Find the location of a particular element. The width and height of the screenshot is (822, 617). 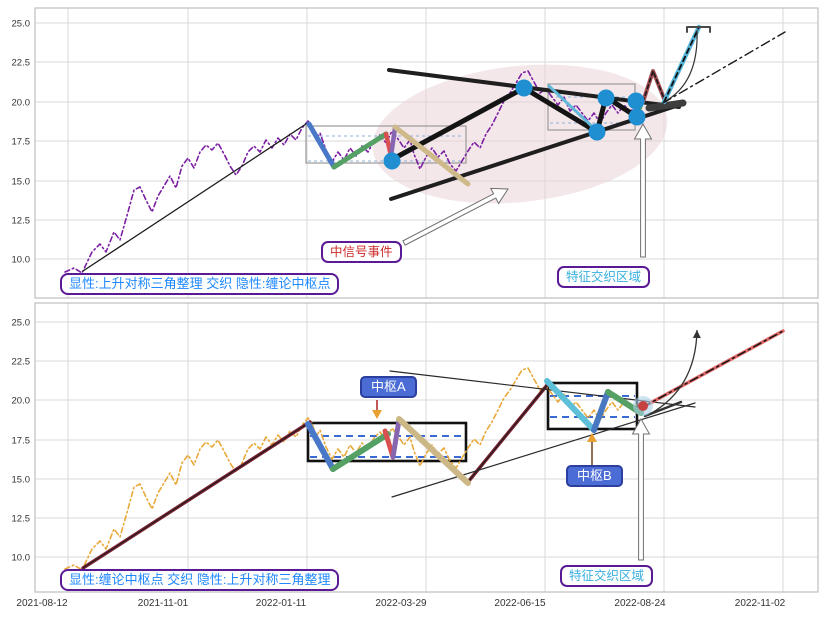

cyan-thrust-overlay is located at coordinates (681, 64).